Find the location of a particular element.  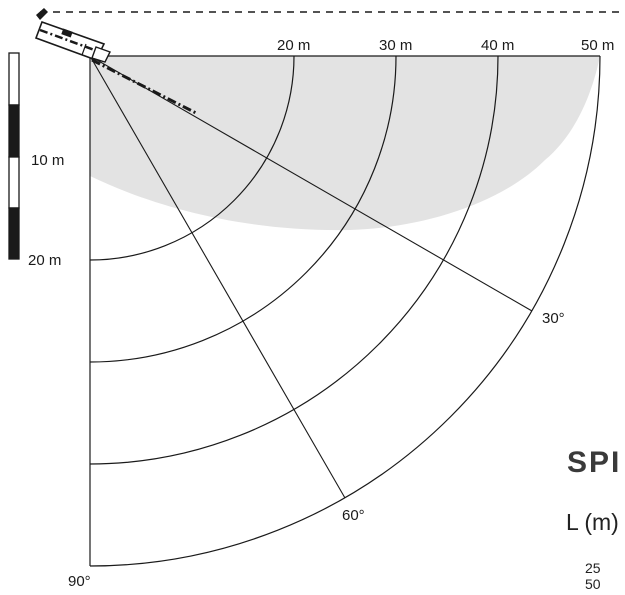

scale-label-10m: 10 m is located at coordinates (47, 160).